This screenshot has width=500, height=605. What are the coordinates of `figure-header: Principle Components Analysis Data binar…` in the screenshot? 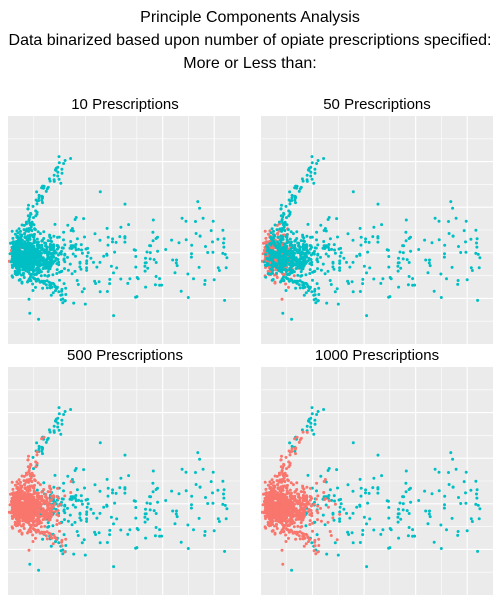 It's located at (250, 40).